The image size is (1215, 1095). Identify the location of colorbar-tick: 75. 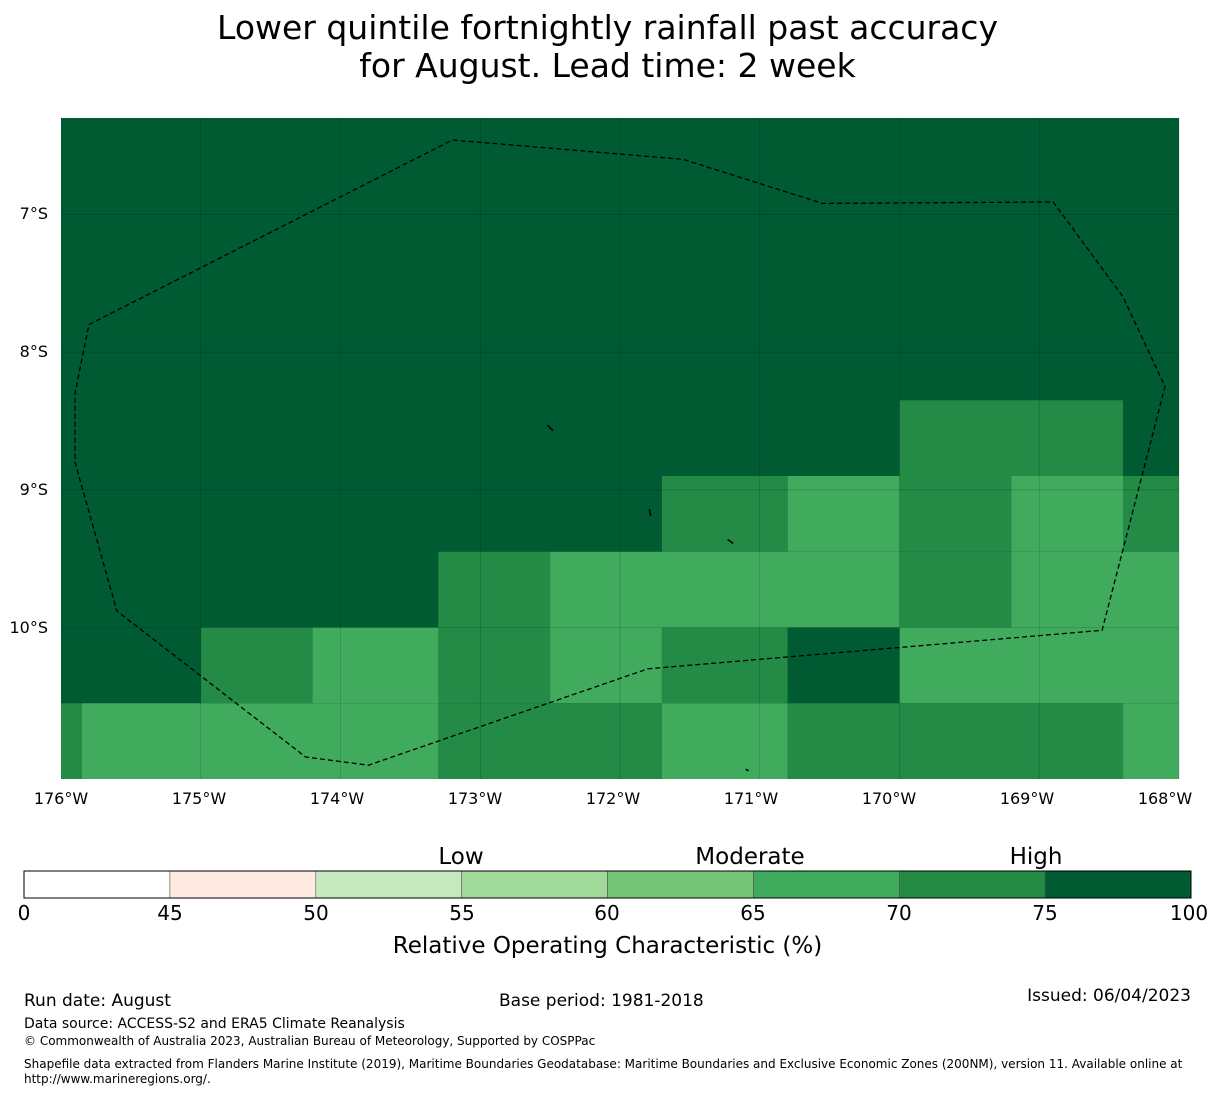
(1045, 913).